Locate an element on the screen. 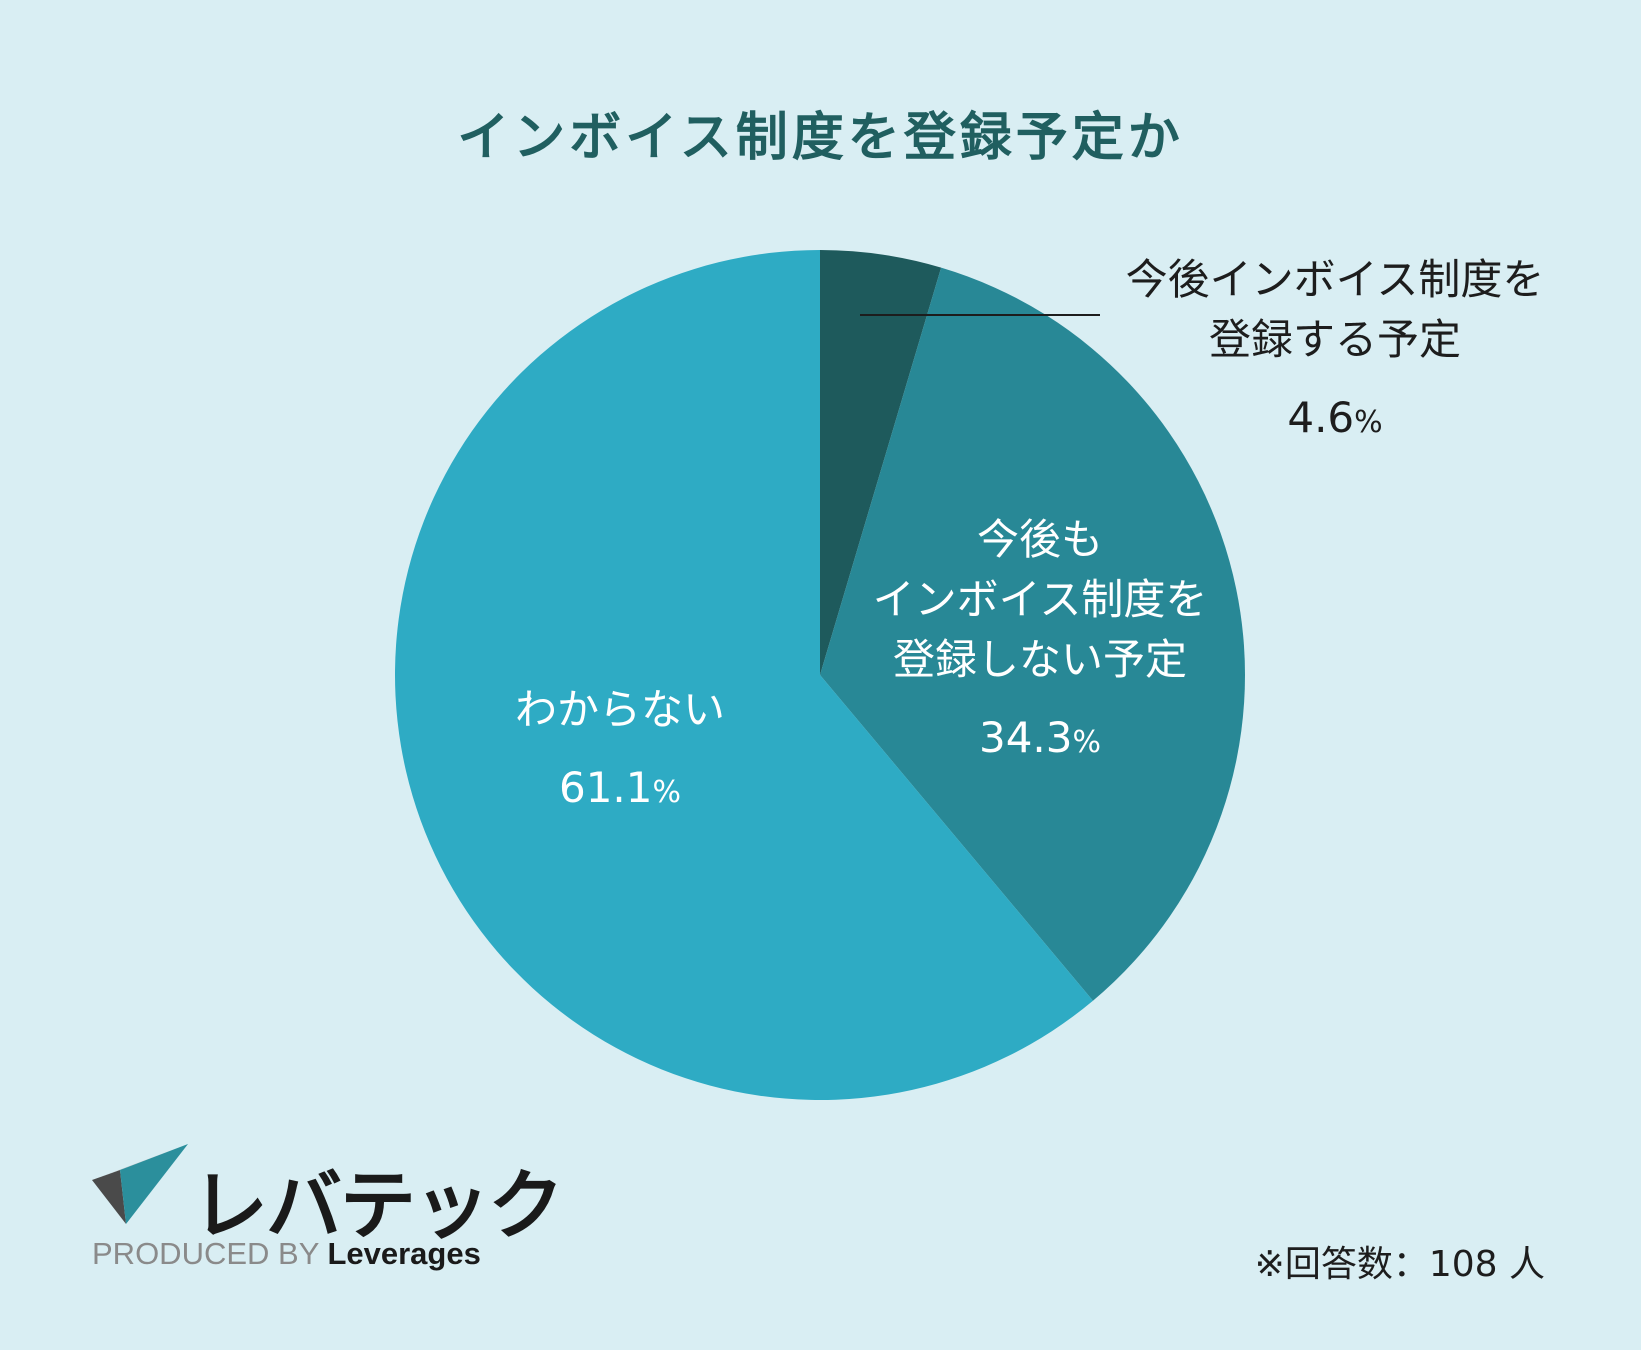 This screenshot has height=1350, width=1641. slice-label-unknown: わからない 61.1% is located at coordinates (620, 751).